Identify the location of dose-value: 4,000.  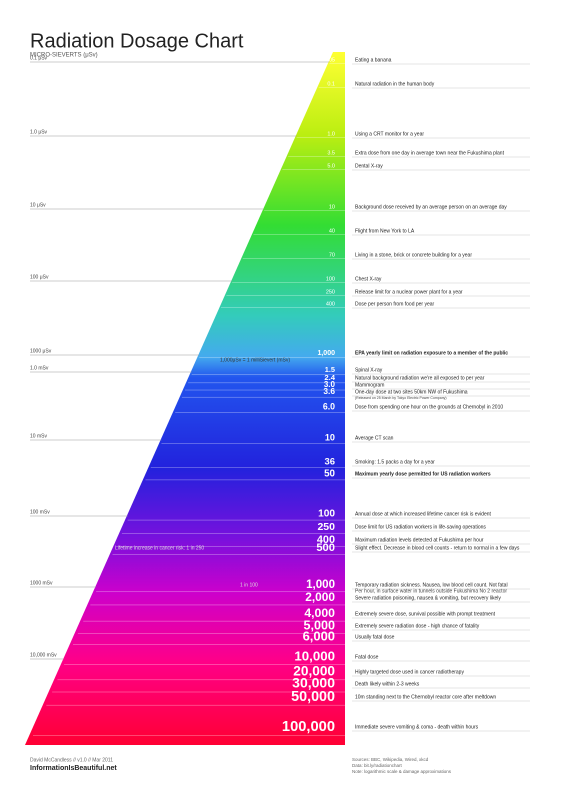
(319, 613).